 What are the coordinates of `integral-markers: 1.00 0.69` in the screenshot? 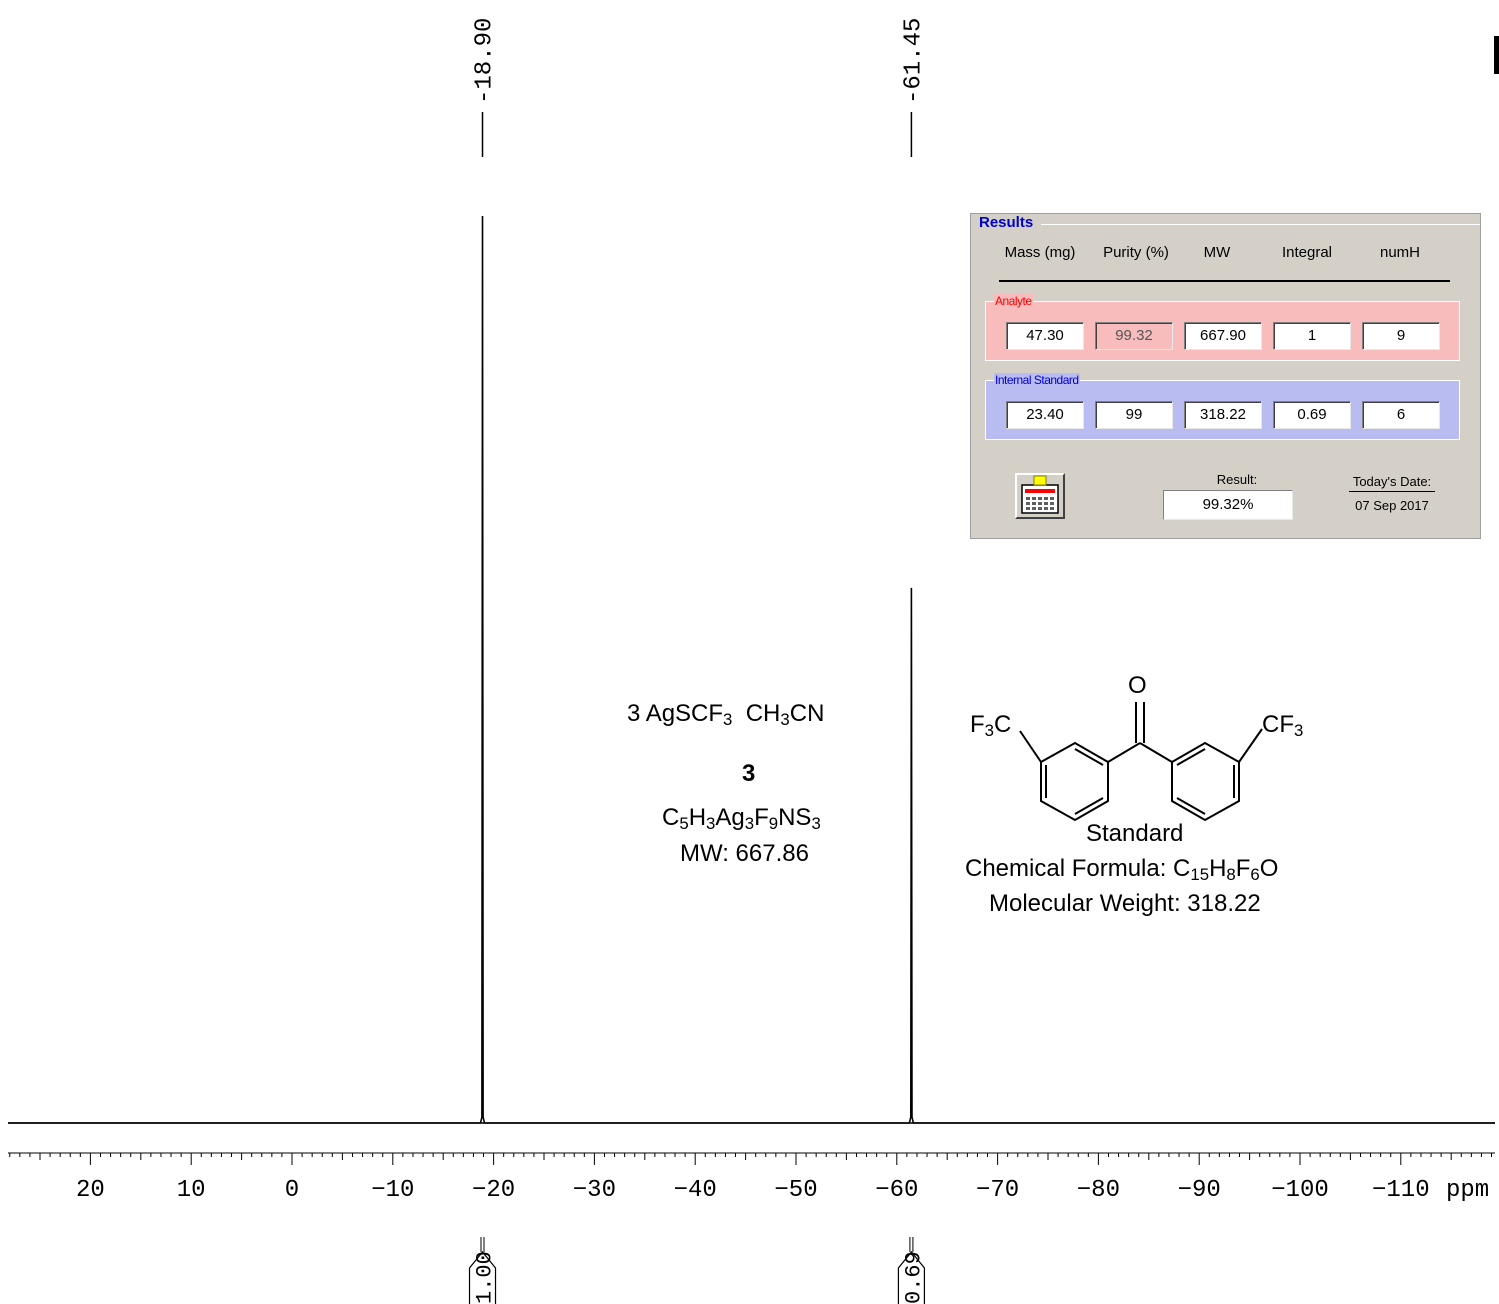 It's located at (697, 1270).